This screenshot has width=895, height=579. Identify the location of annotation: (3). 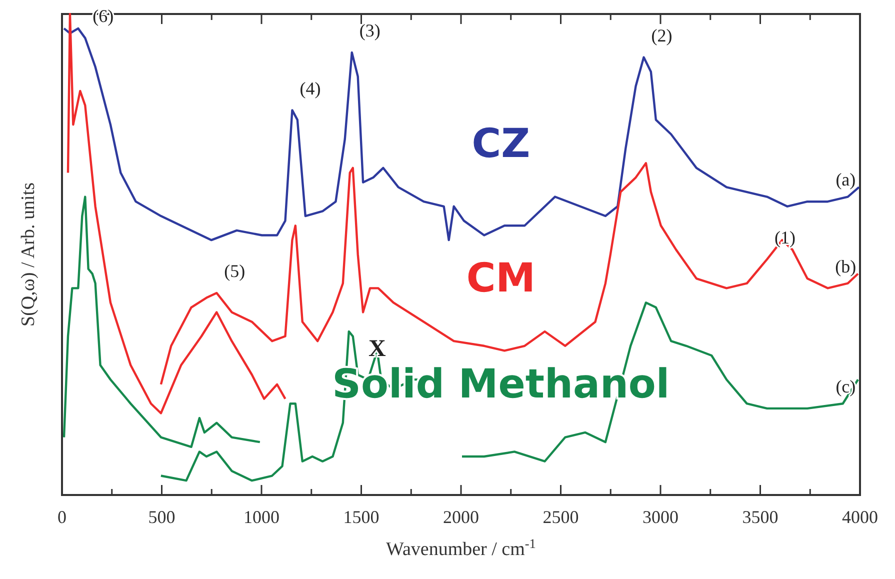
(369, 30).